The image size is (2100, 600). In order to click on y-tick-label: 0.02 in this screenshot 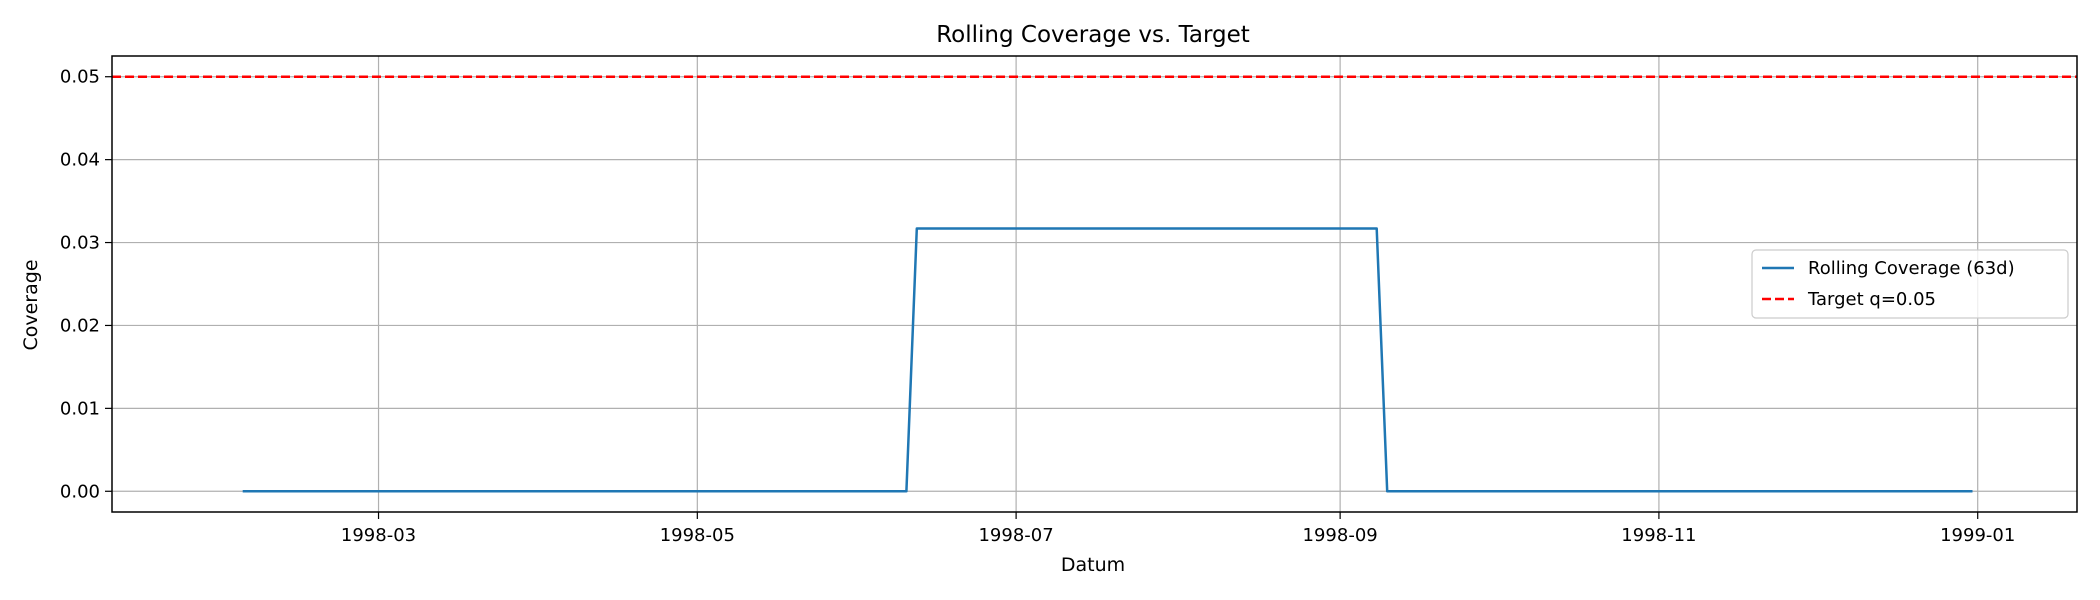, I will do `click(80, 325)`.